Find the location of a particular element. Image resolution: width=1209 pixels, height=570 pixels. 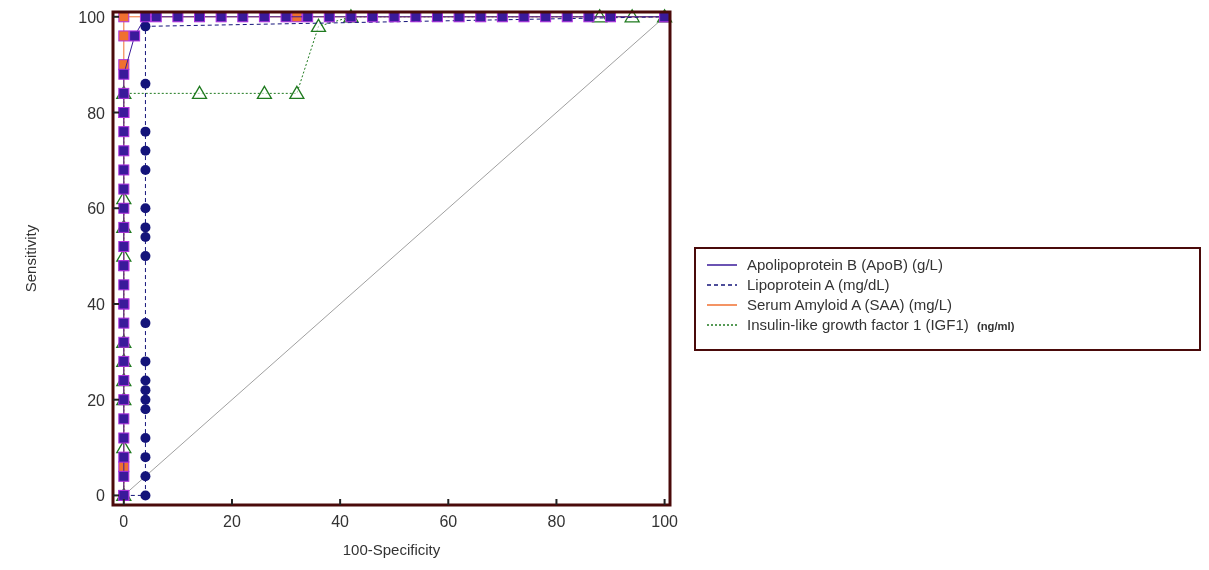

y-tick-label: 40 is located at coordinates (96, 304).